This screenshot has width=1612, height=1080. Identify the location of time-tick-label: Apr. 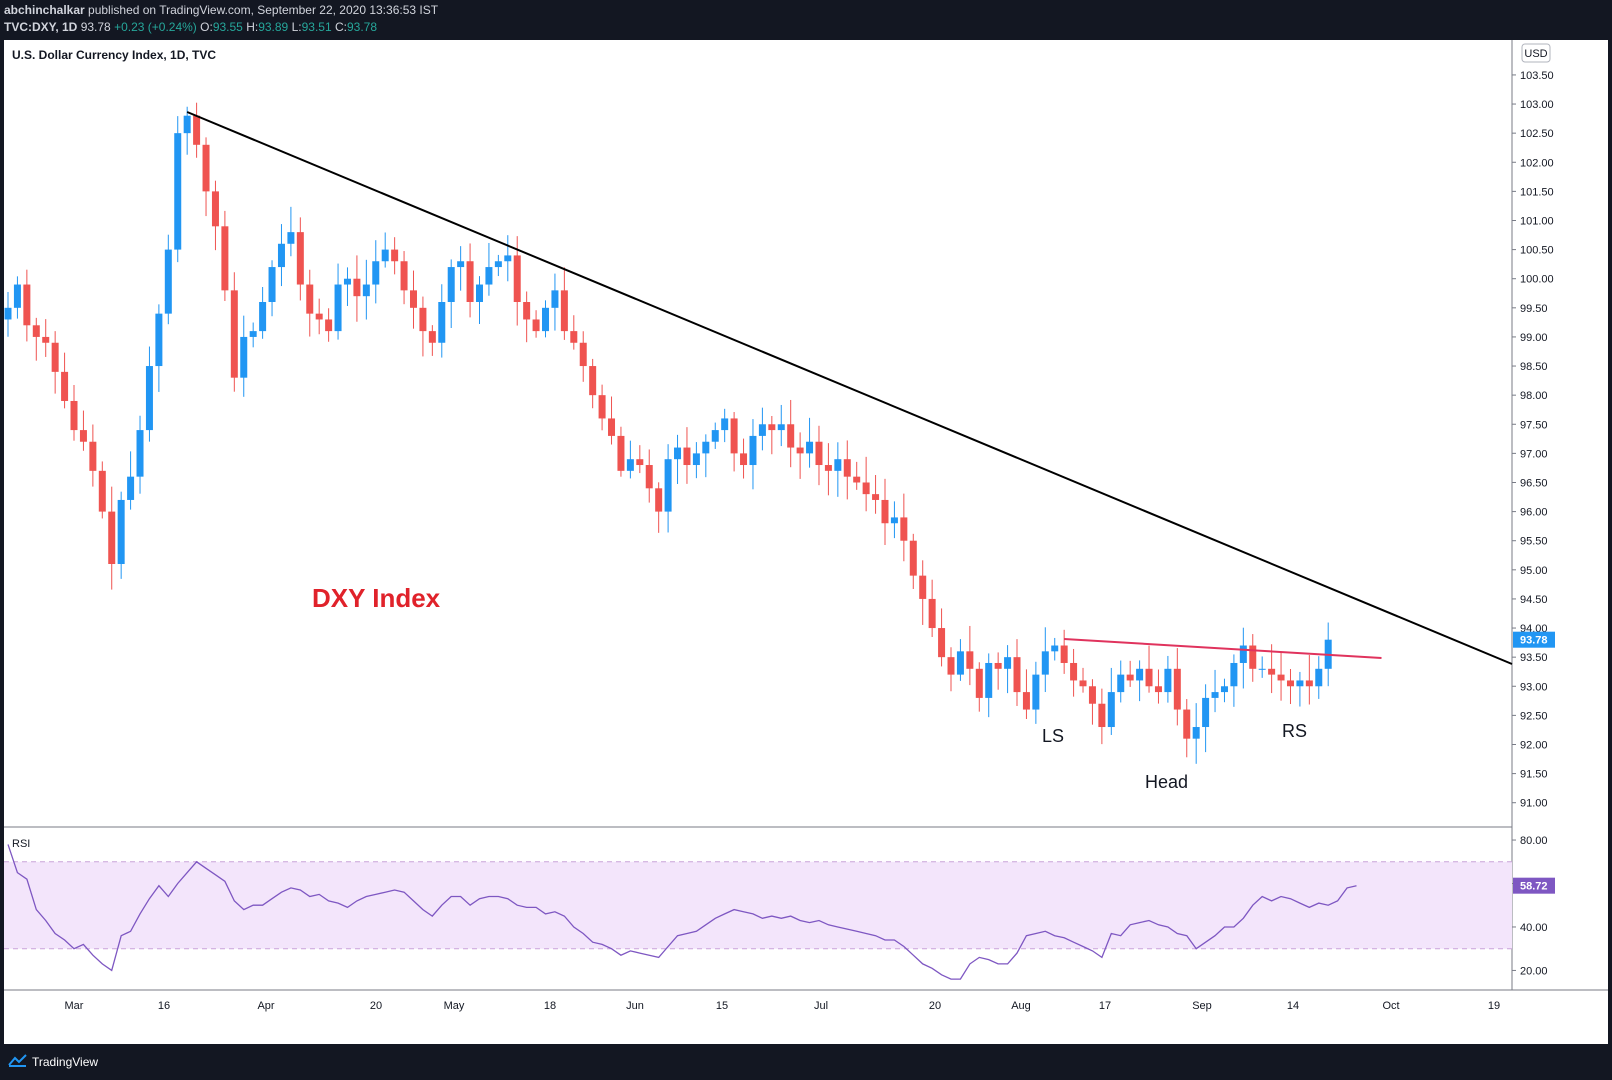
(265, 1006).